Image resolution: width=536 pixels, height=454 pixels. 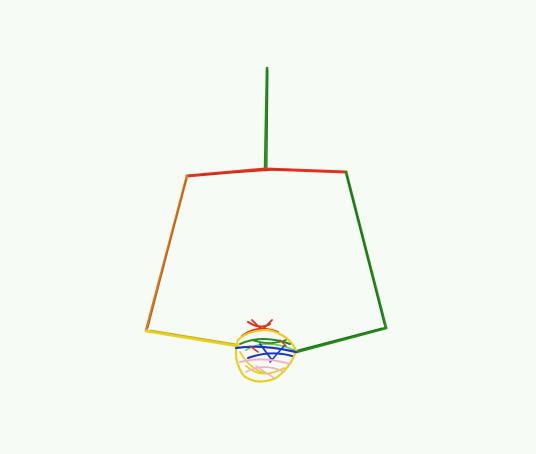 I want to click on top-bar, so click(x=266, y=172).